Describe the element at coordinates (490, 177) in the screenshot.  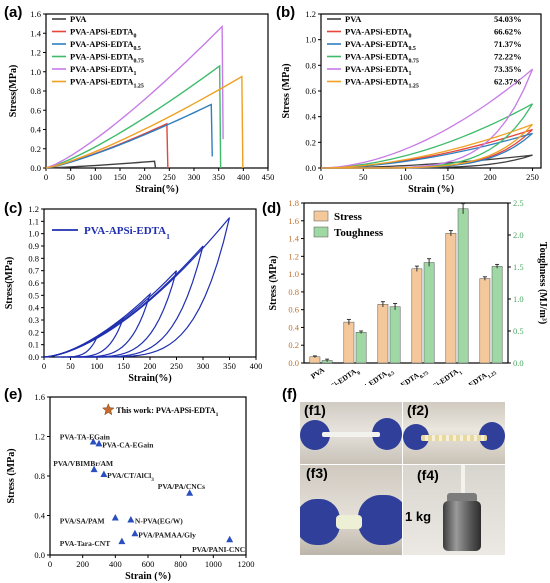
I see `x-tick-label: 200` at that location.